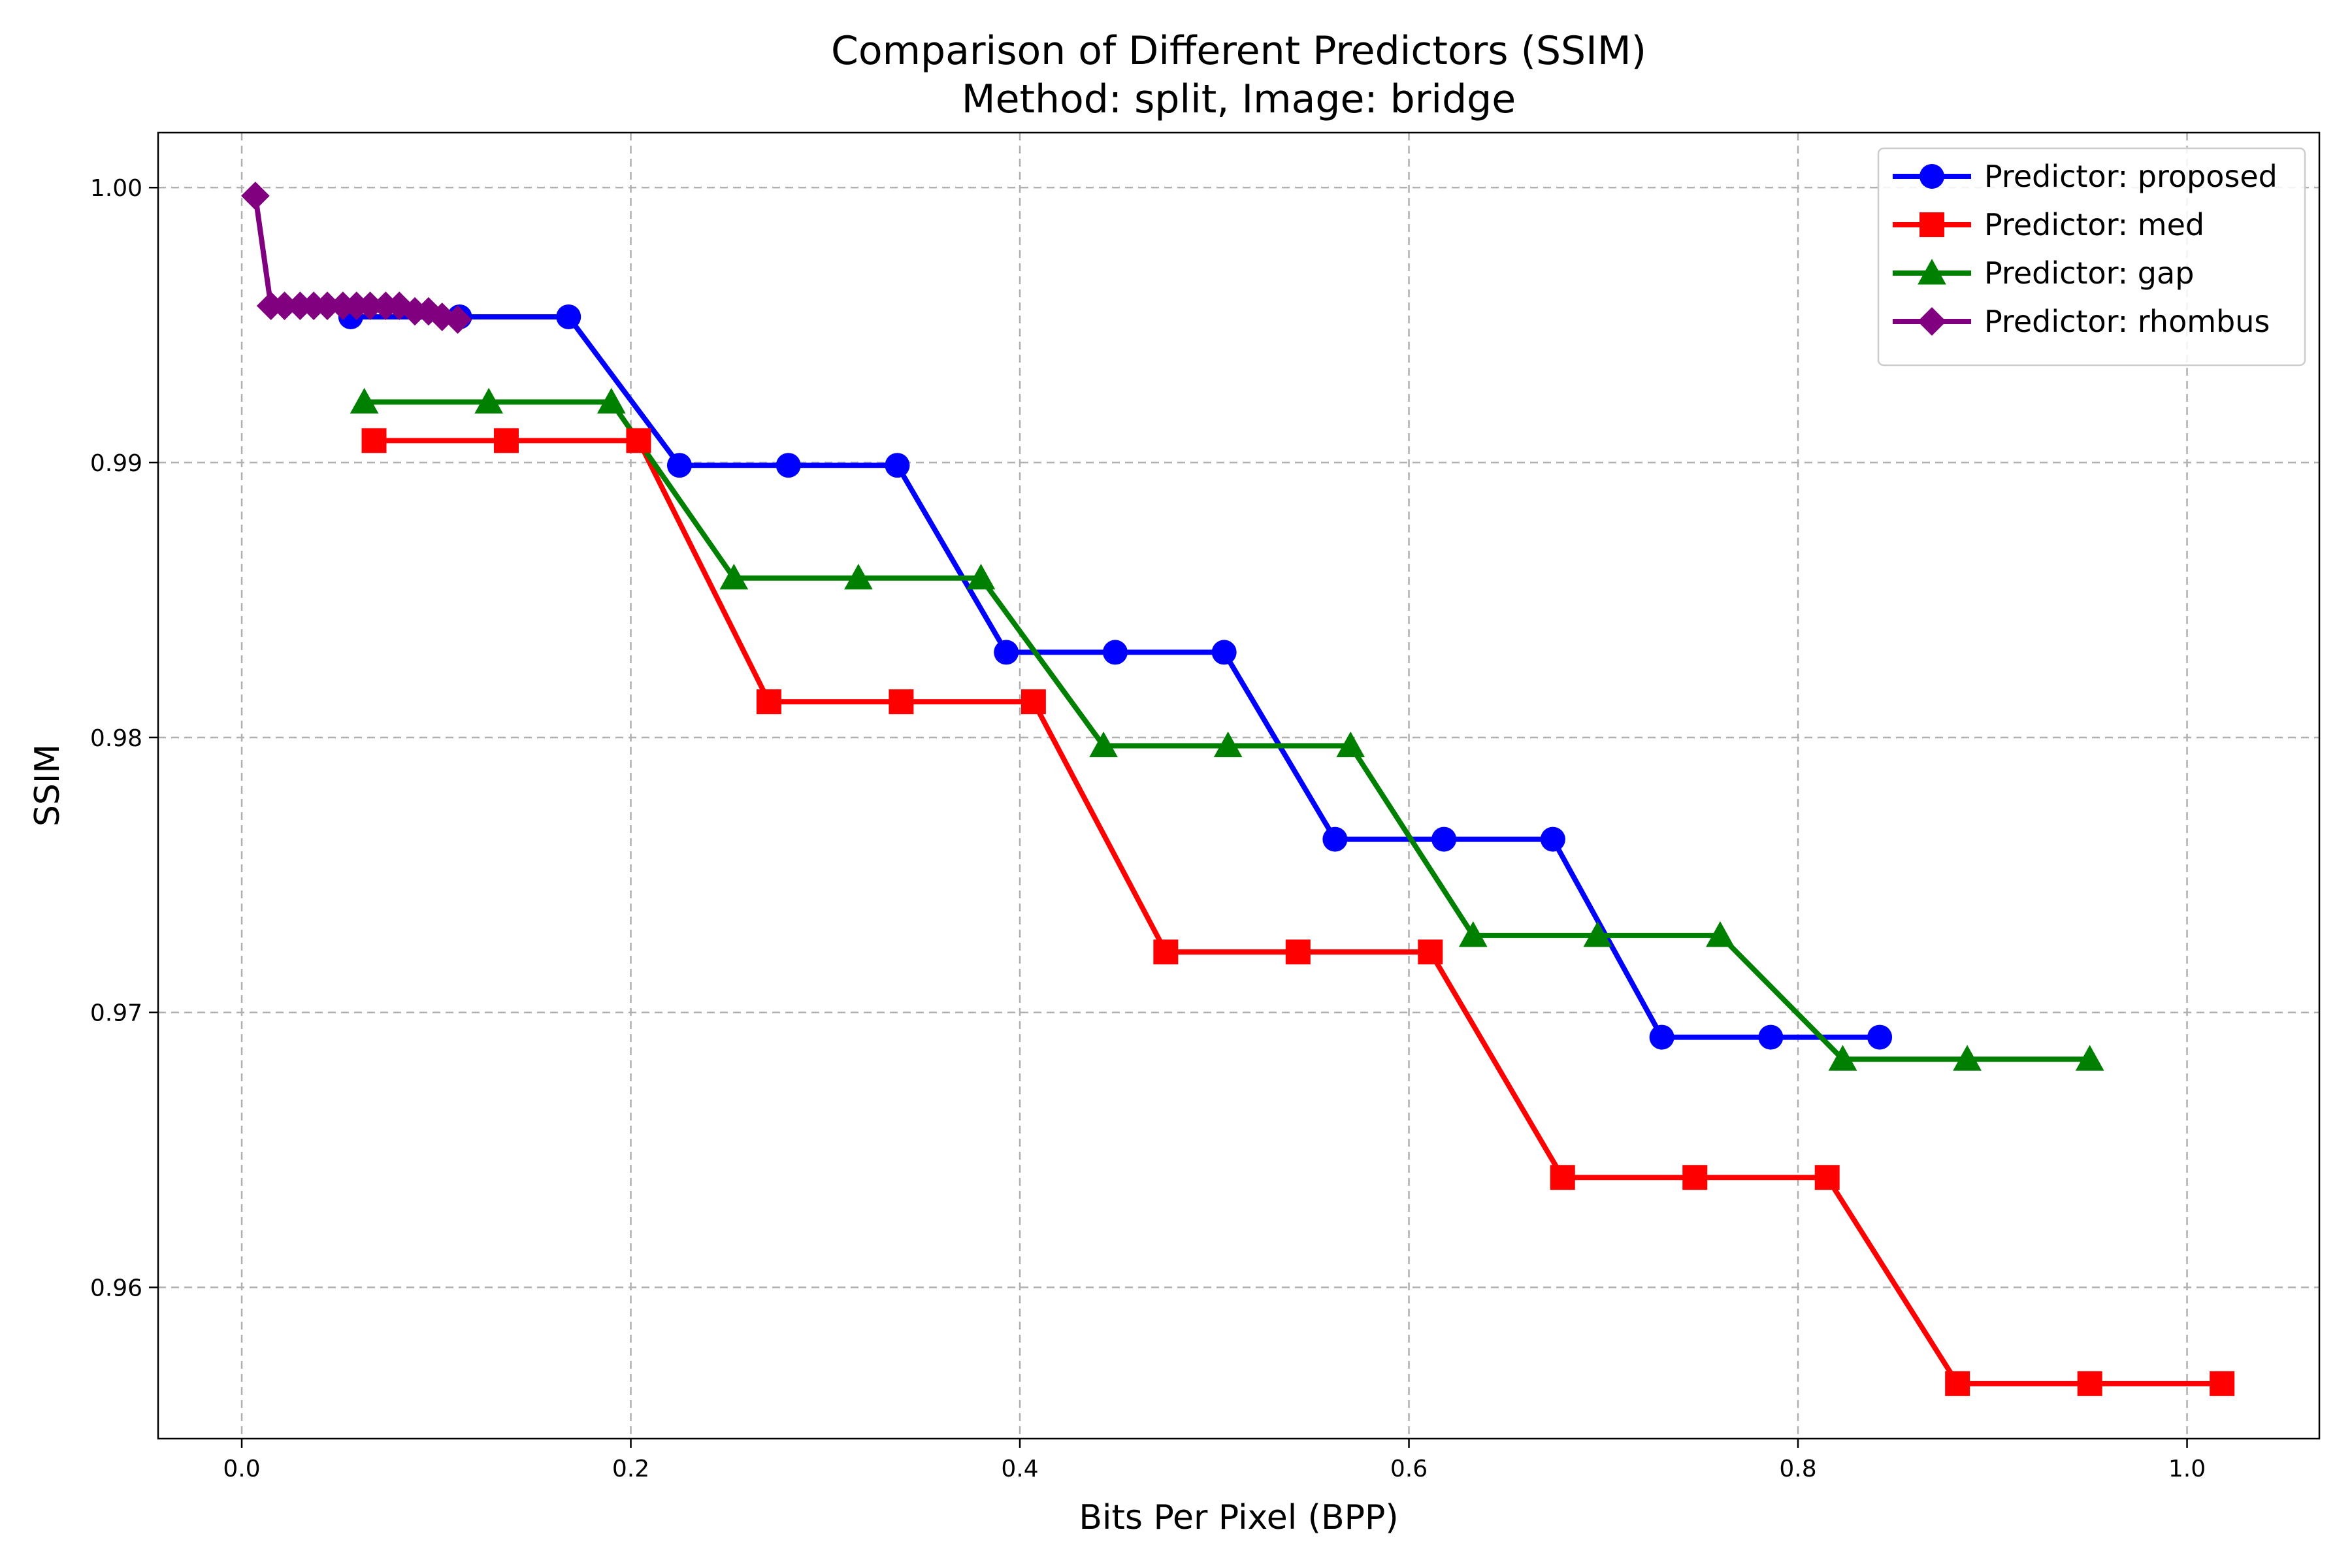 Image resolution: width=2352 pixels, height=1568 pixels. Describe the element at coordinates (116, 463) in the screenshot. I see `y-tick-label: 0.99` at that location.